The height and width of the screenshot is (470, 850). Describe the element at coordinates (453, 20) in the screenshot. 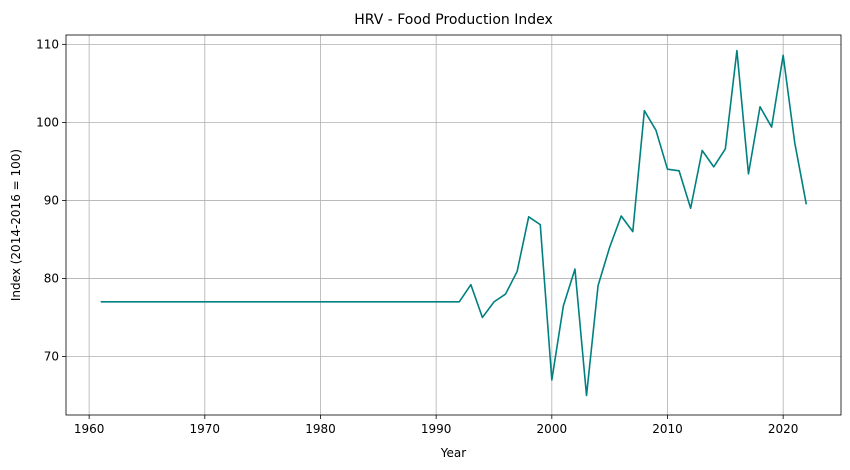

I see `chart-title: HRV - Food Production Index` at that location.